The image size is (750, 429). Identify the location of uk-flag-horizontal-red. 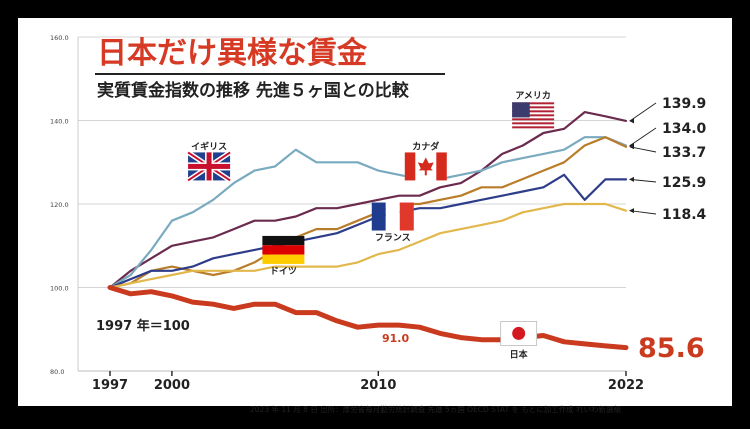
(209, 166).